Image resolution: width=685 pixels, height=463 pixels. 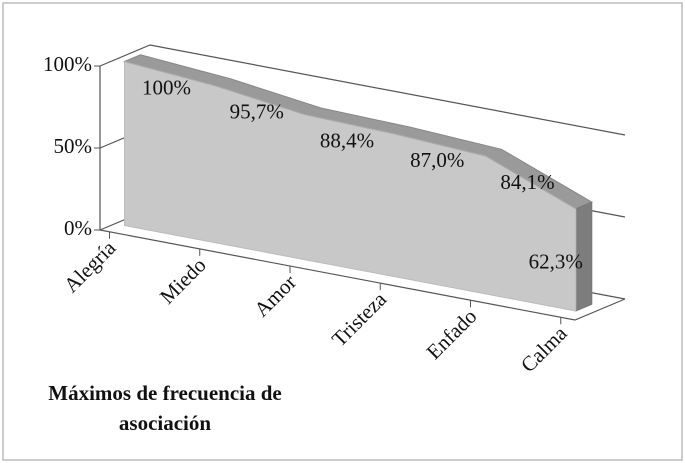 I want to click on data-label: 88,4%, so click(x=347, y=141).